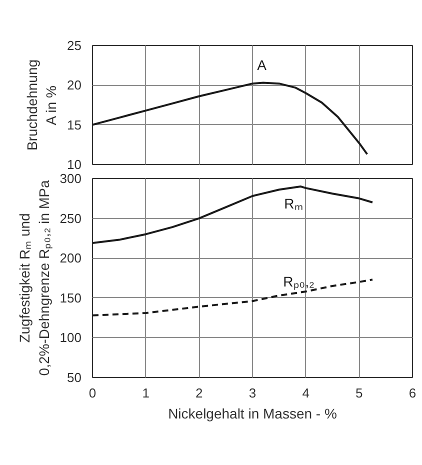 The height and width of the screenshot is (465, 422). Describe the element at coordinates (71, 218) in the screenshot. I see `y-tick-label: 250` at that location.